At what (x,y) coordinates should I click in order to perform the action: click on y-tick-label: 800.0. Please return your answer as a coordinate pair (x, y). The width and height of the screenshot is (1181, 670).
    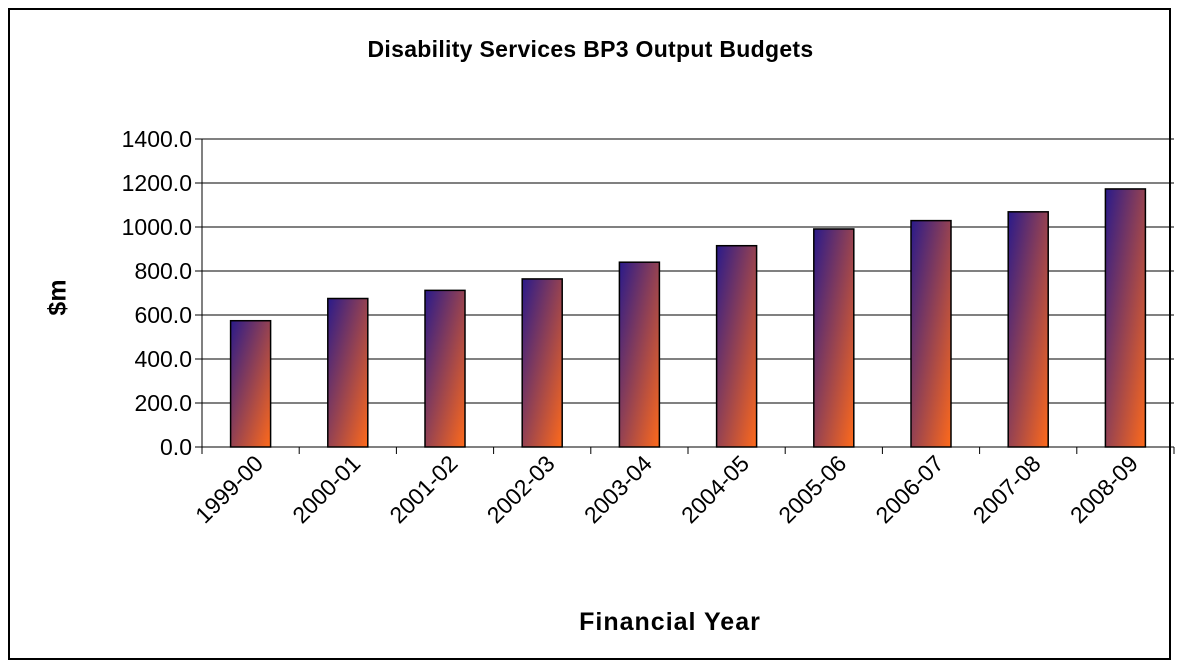
    Looking at the image, I should click on (163, 271).